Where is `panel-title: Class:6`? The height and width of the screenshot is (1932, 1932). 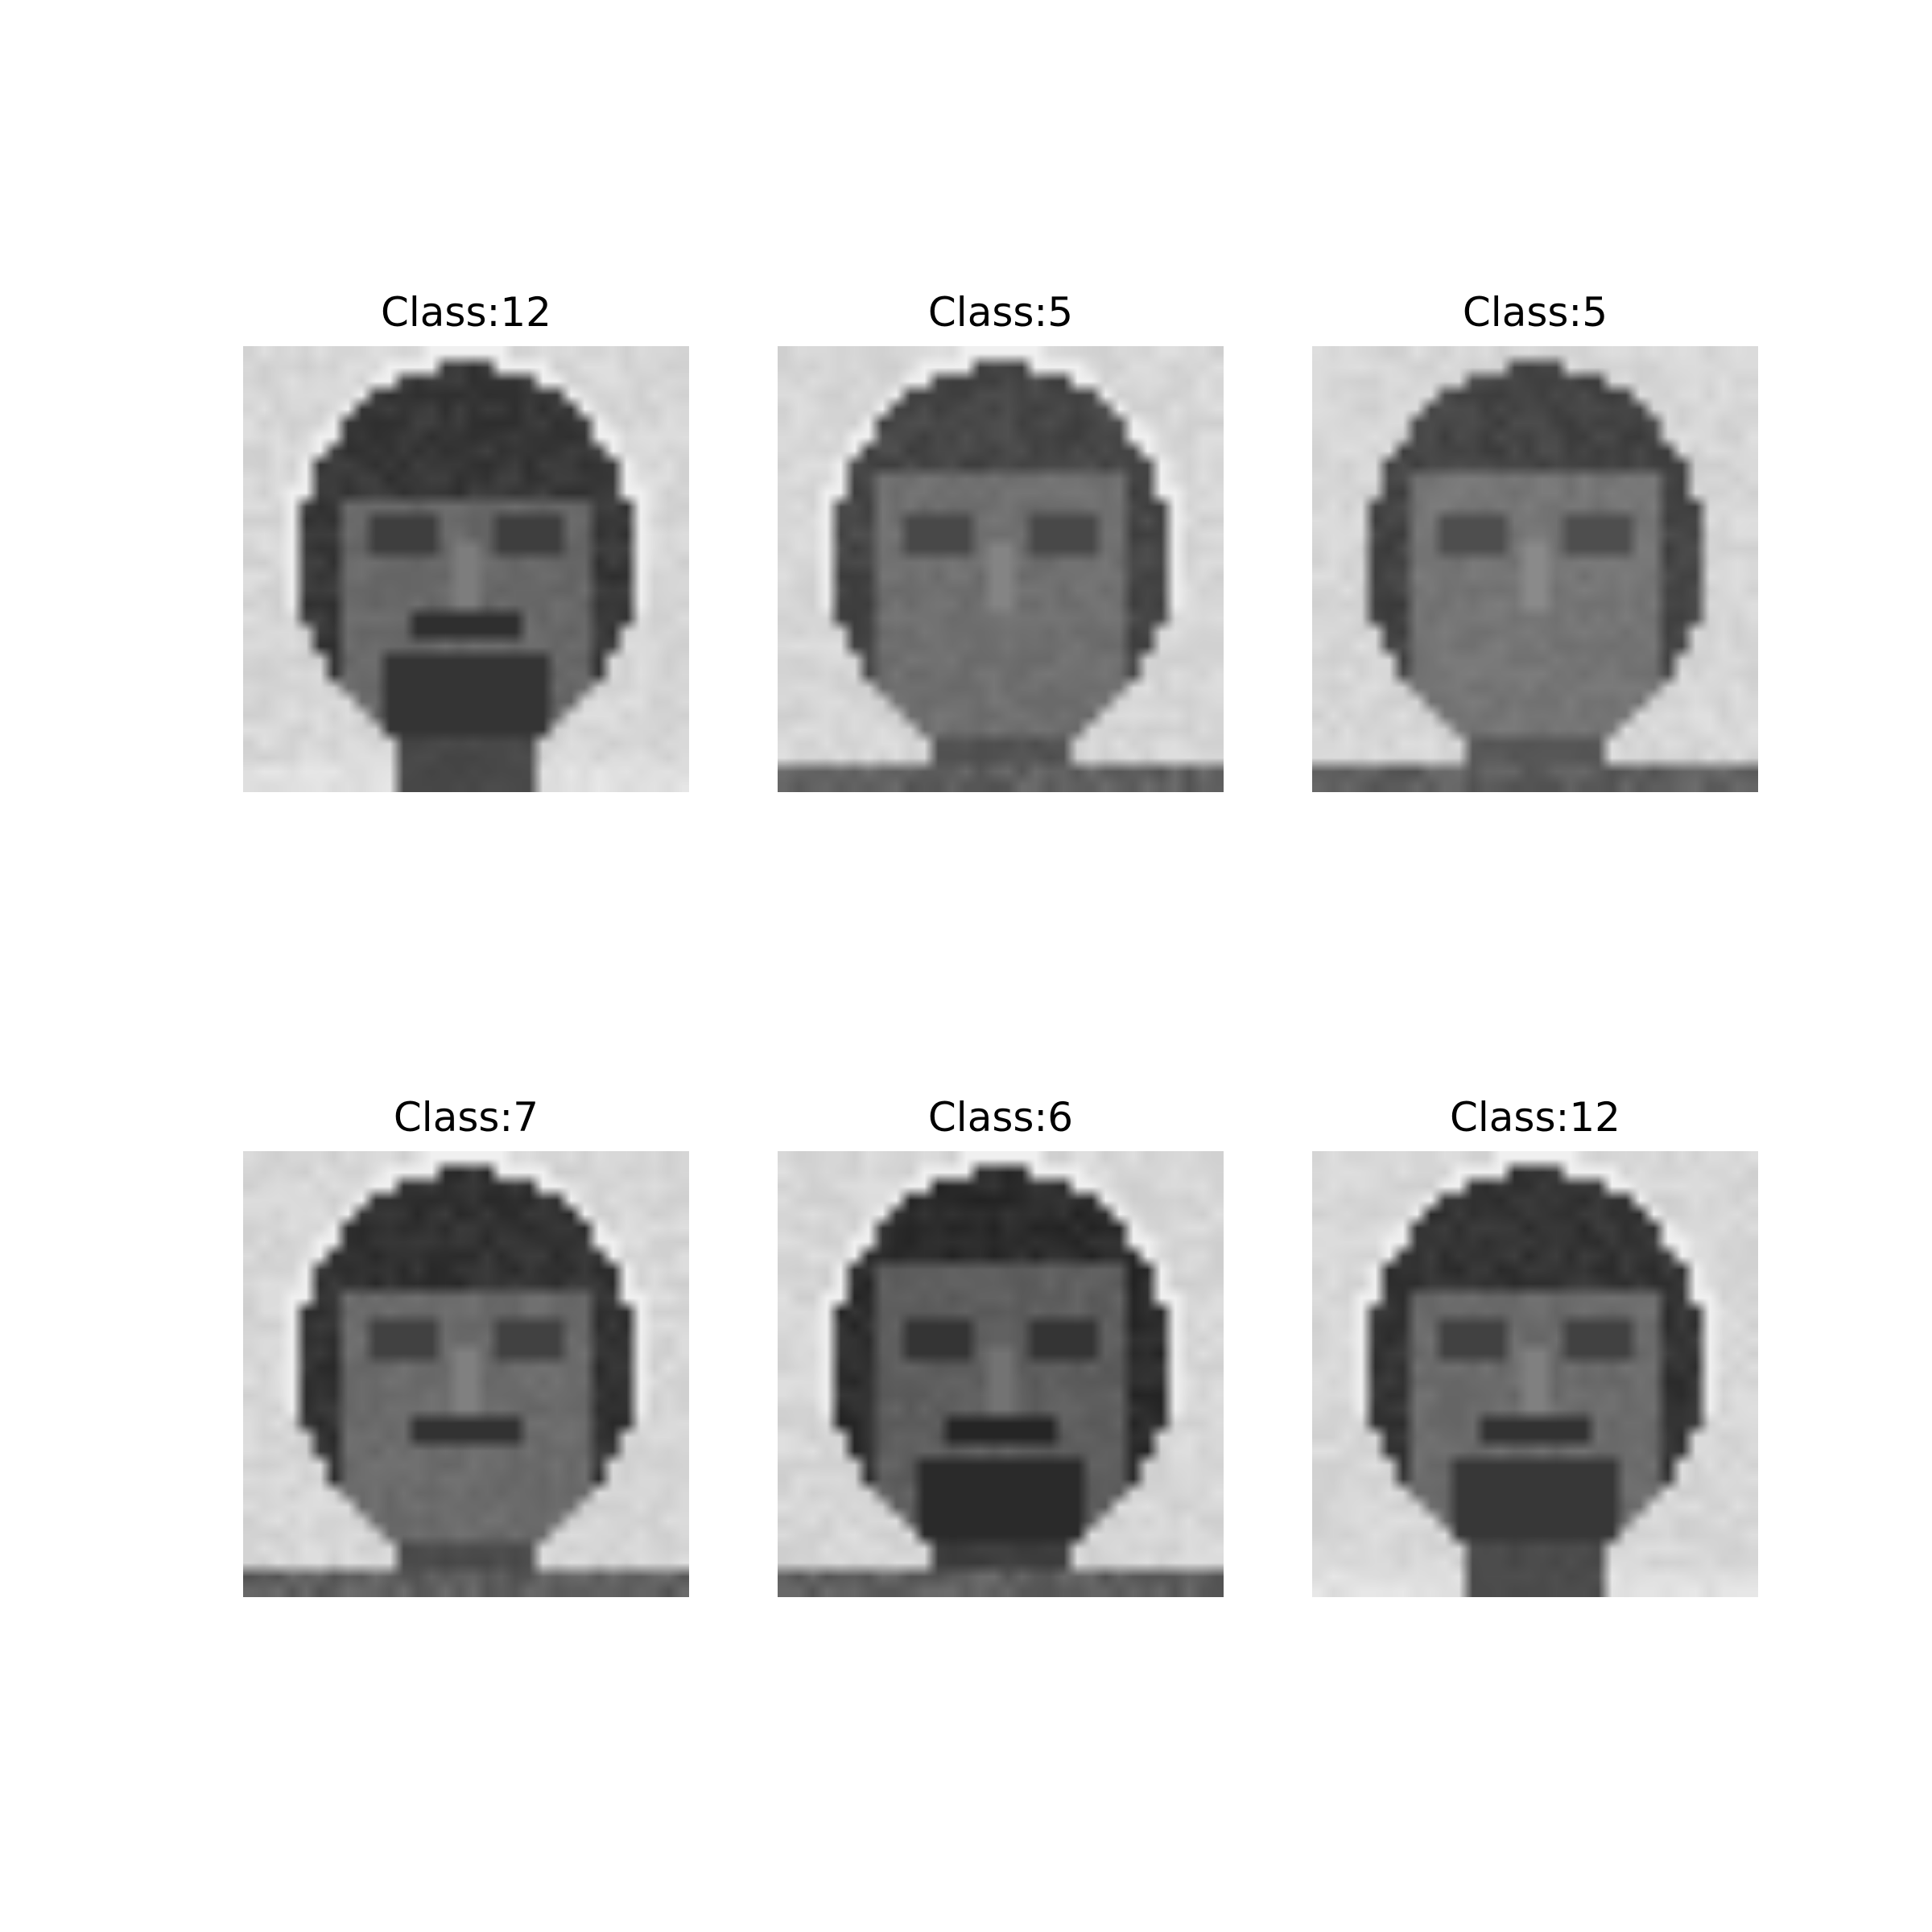
panel-title: Class:6 is located at coordinates (1000, 1117).